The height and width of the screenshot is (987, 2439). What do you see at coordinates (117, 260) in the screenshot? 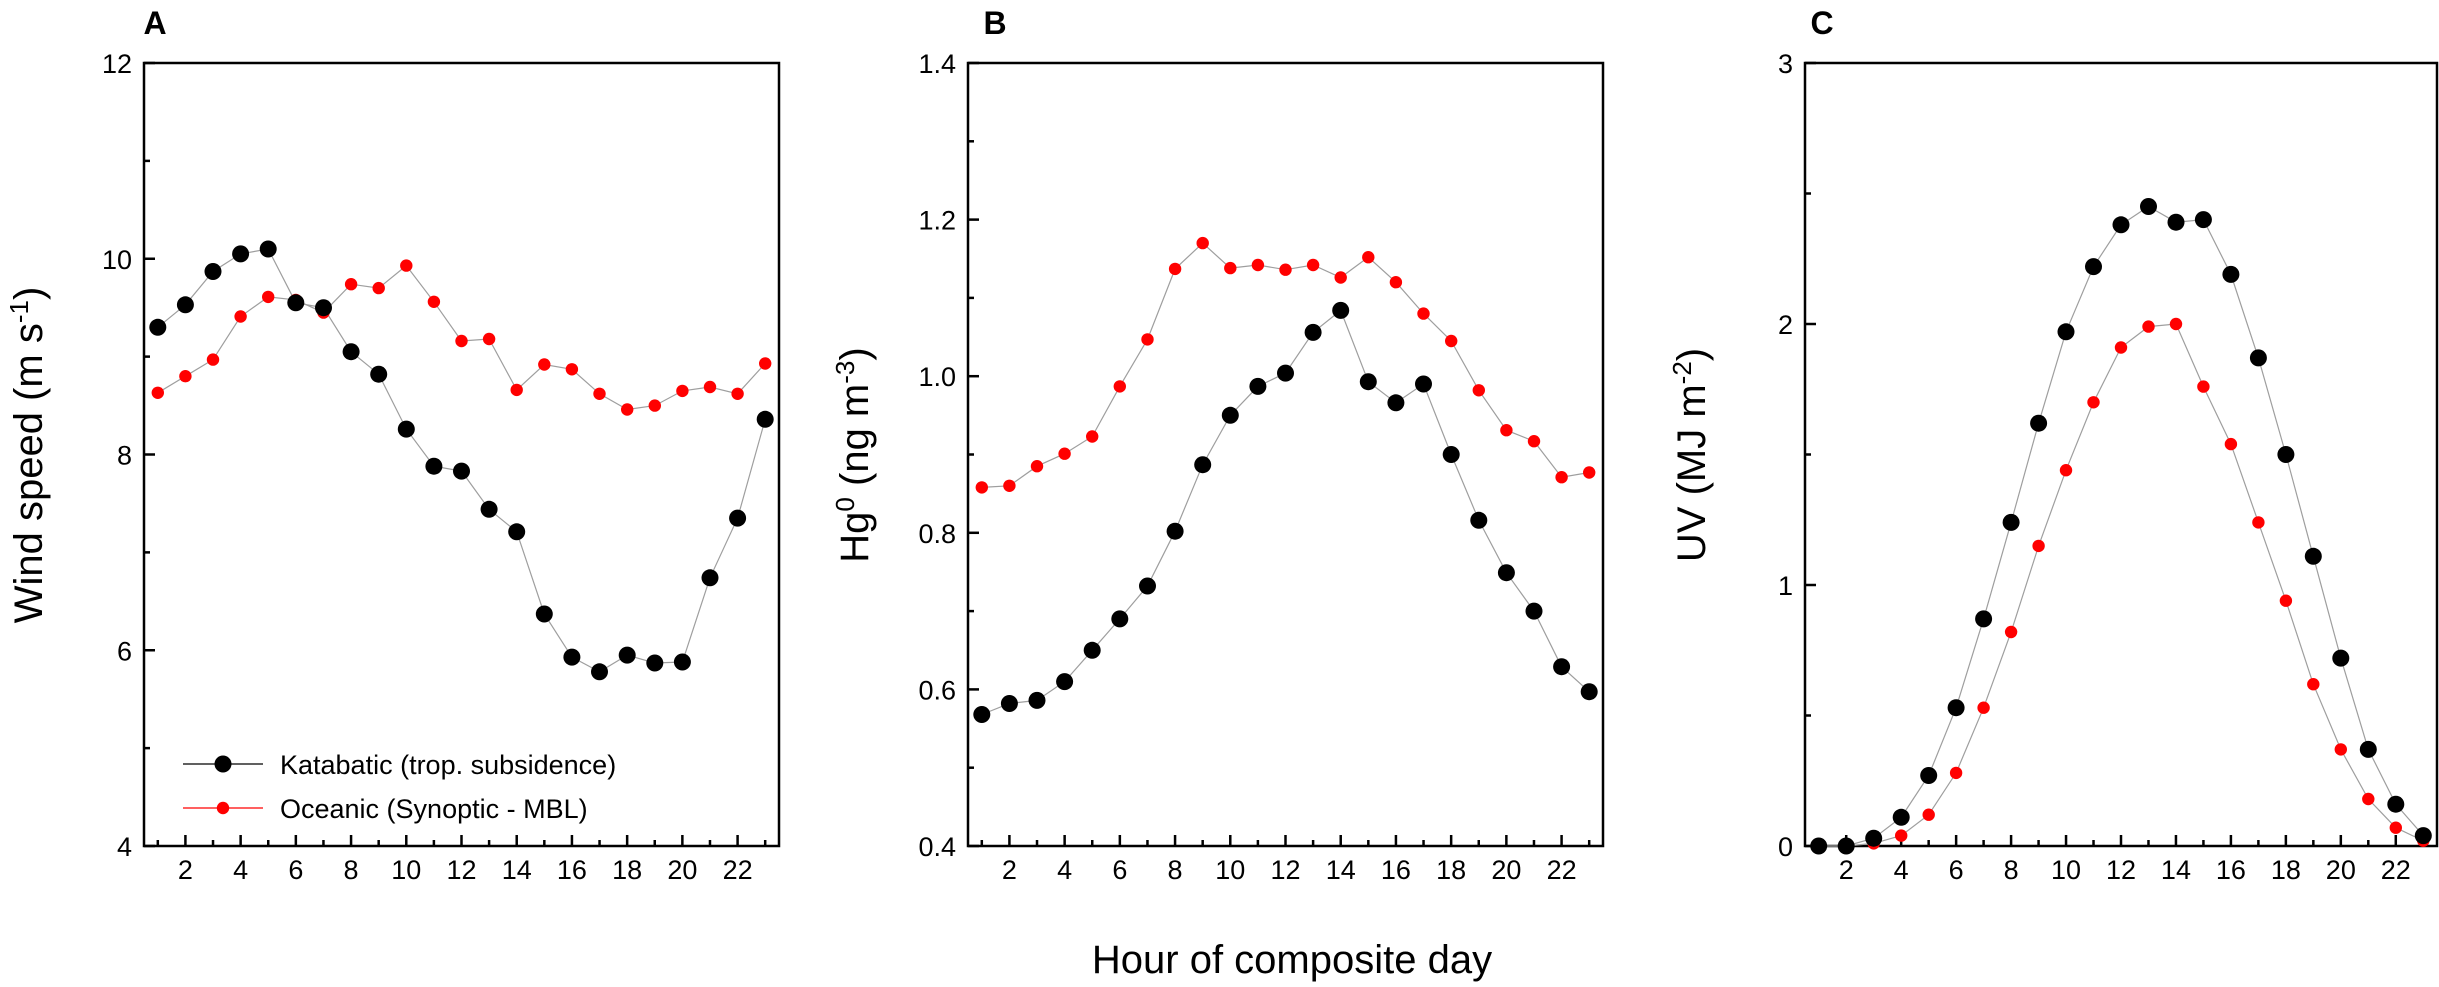
I see `y-tick-label: 10` at bounding box center [117, 260].